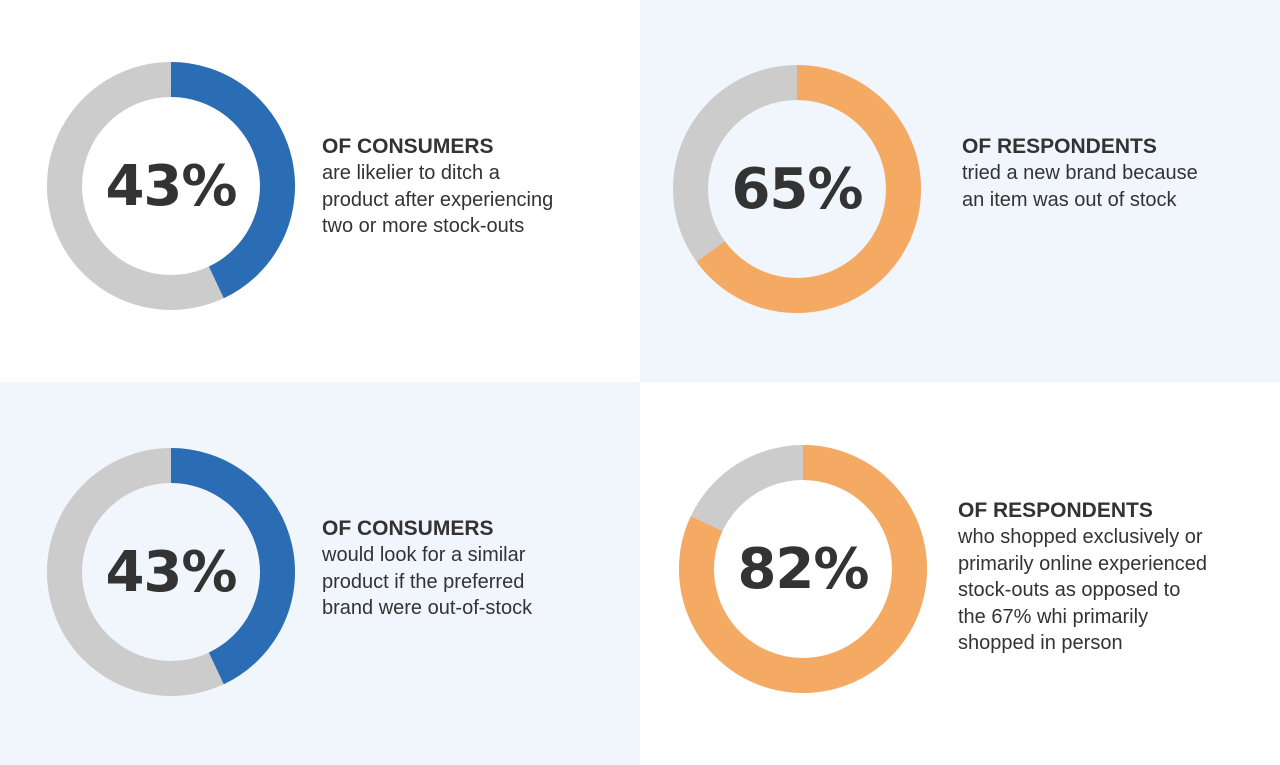 The width and height of the screenshot is (1280, 765). I want to click on stat-text-line: brand were out-of-stock, so click(427, 608).